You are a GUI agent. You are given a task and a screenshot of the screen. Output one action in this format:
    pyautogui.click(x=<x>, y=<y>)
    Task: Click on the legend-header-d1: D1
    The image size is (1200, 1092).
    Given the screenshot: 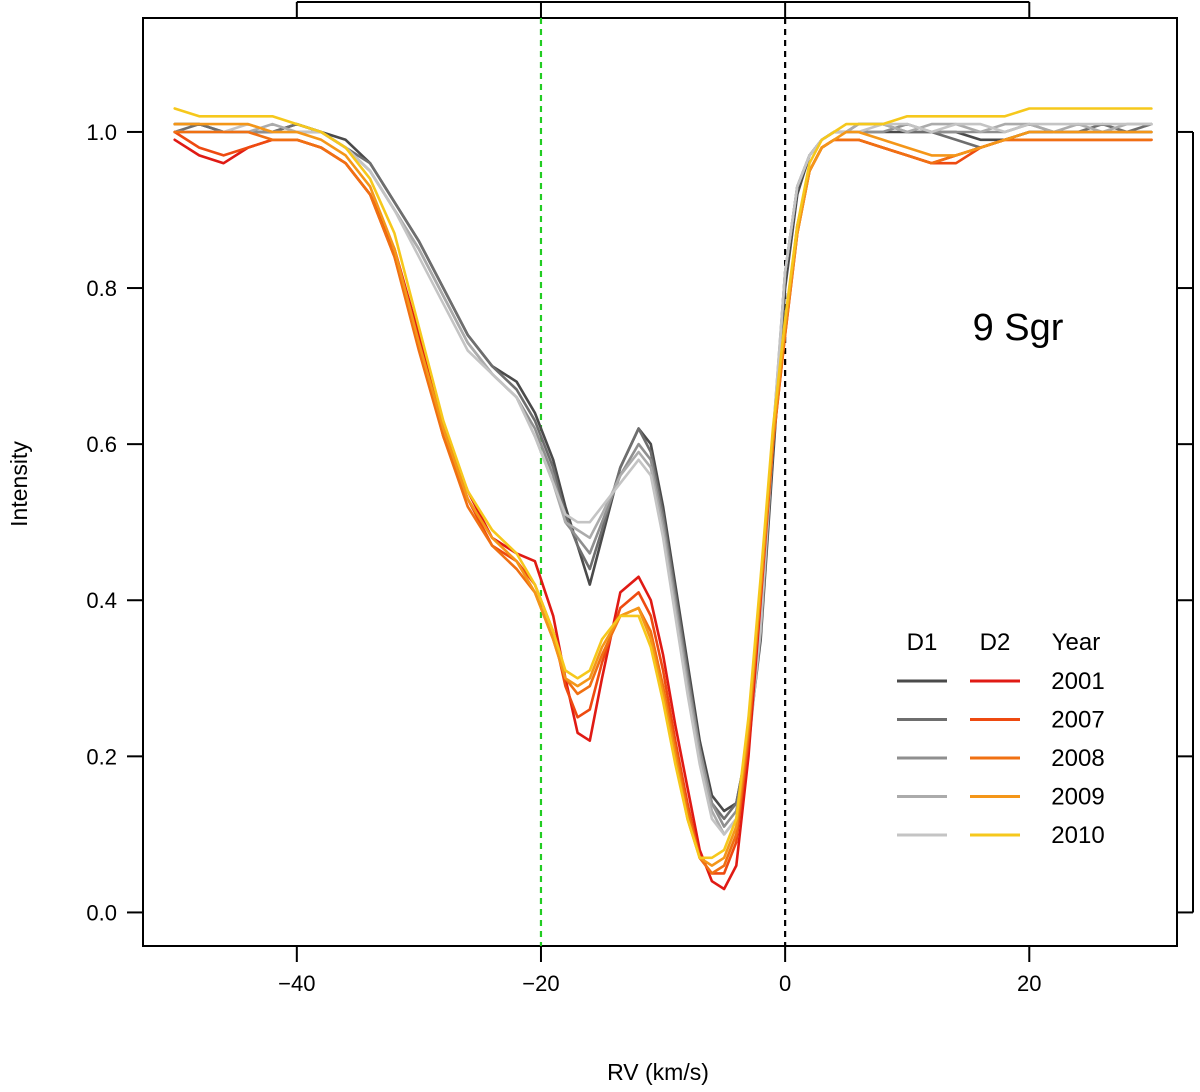 What is the action you would take?
    pyautogui.click(x=922, y=642)
    